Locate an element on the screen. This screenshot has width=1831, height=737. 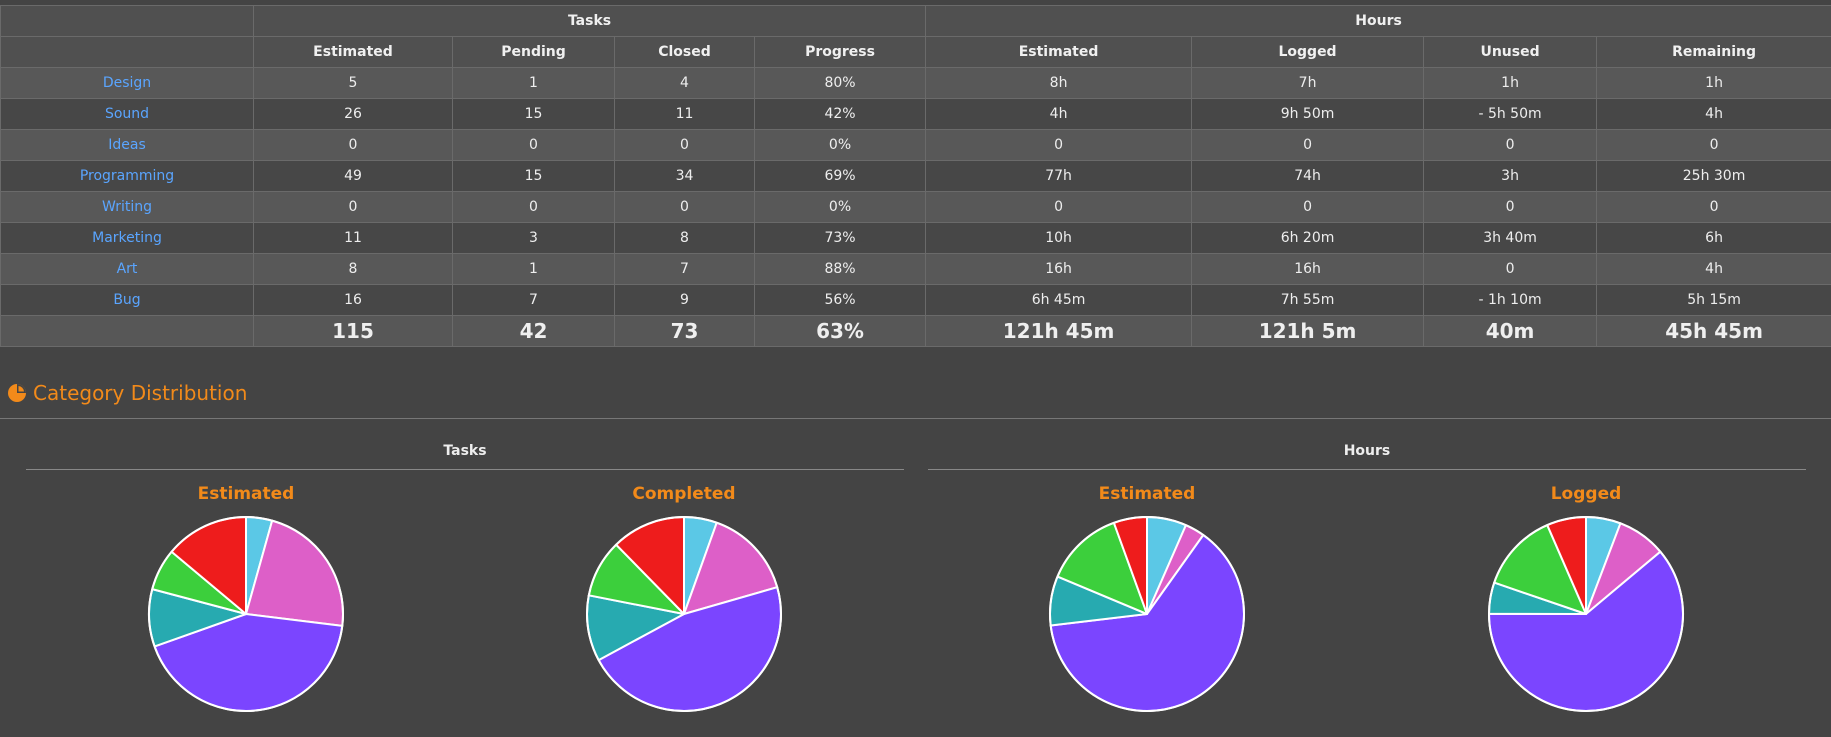
section-title: Category Distribution is located at coordinates (127, 393).